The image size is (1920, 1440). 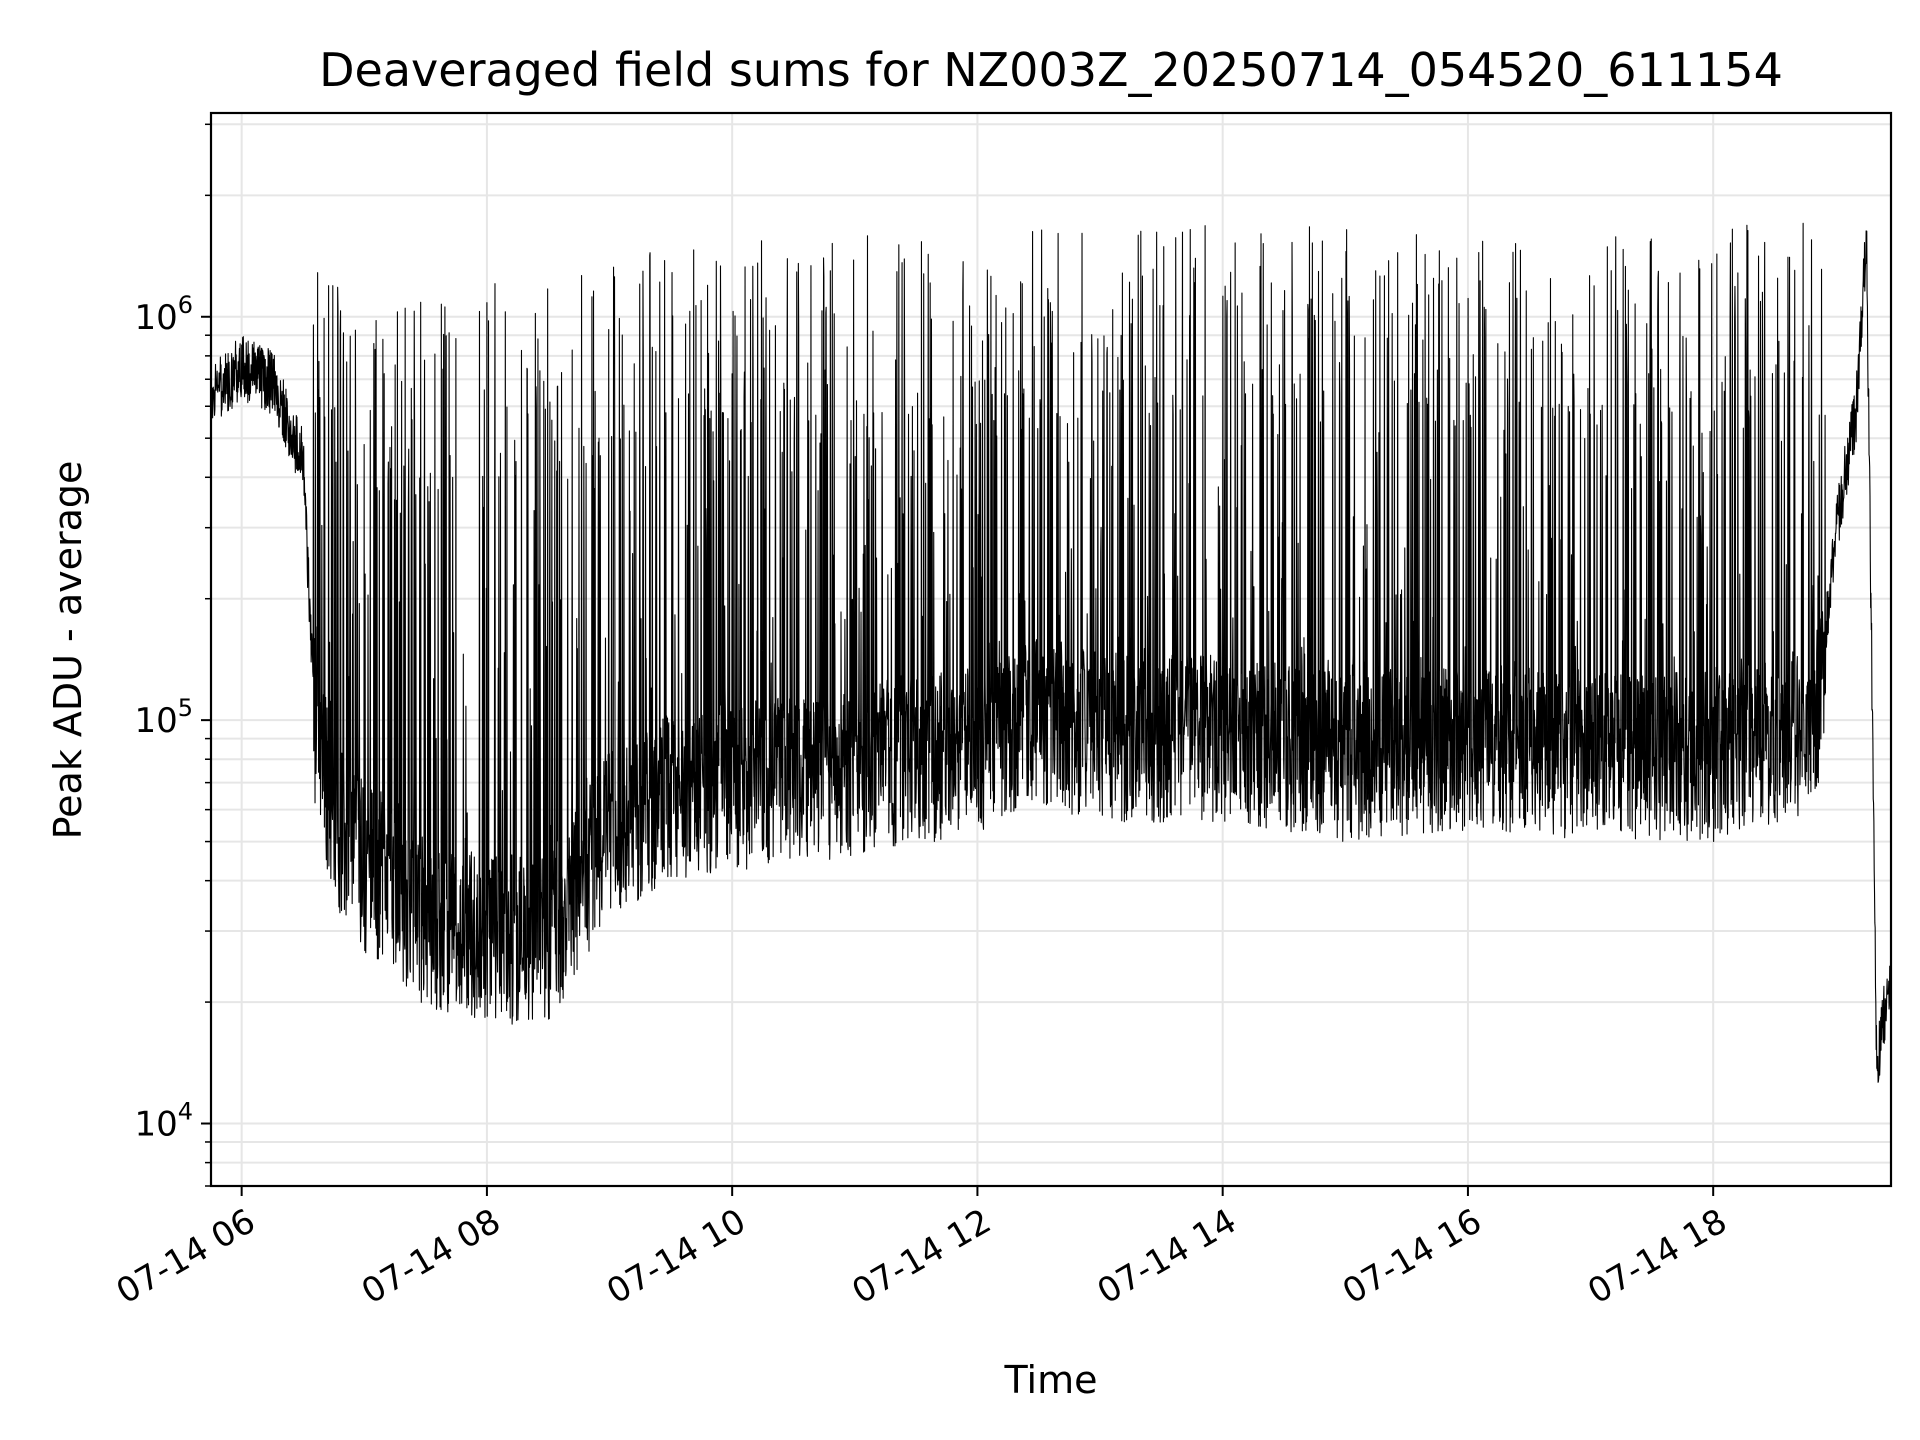 I want to click on x-axis-title: Time, so click(x=1051, y=1380).